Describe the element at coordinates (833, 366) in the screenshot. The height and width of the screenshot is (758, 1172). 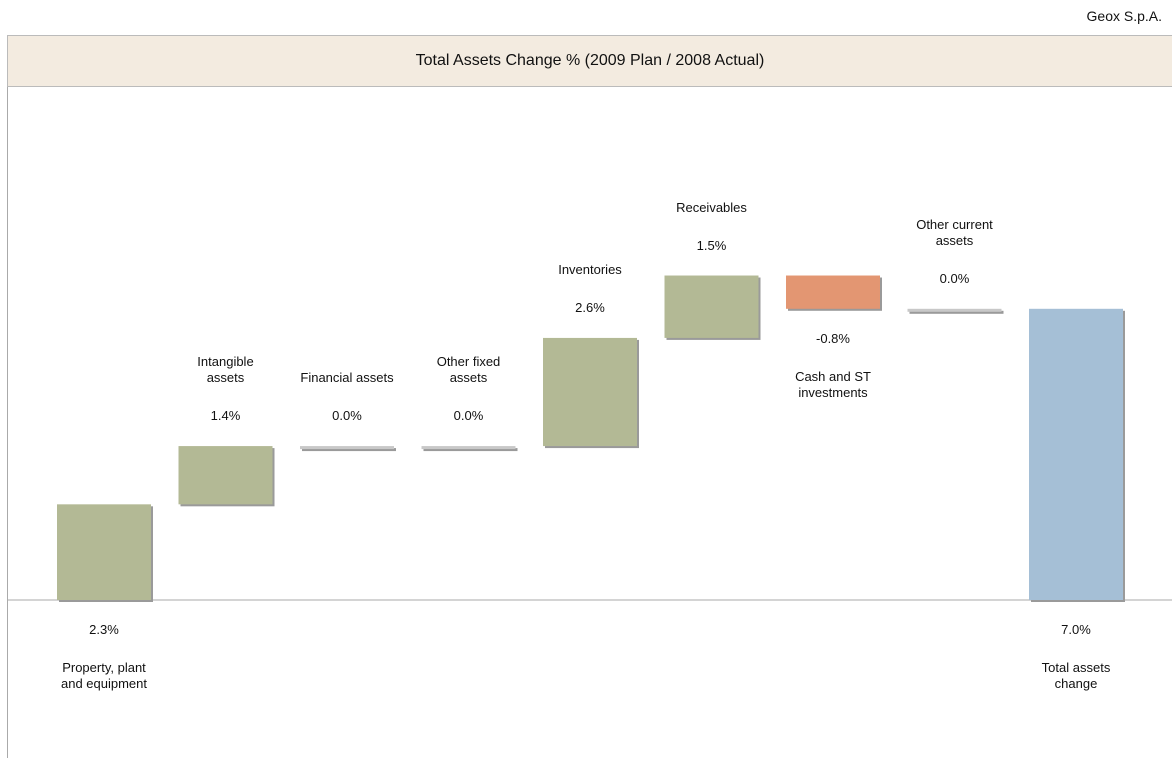
I see `label-group: -0.8% Cash and ST investments` at that location.